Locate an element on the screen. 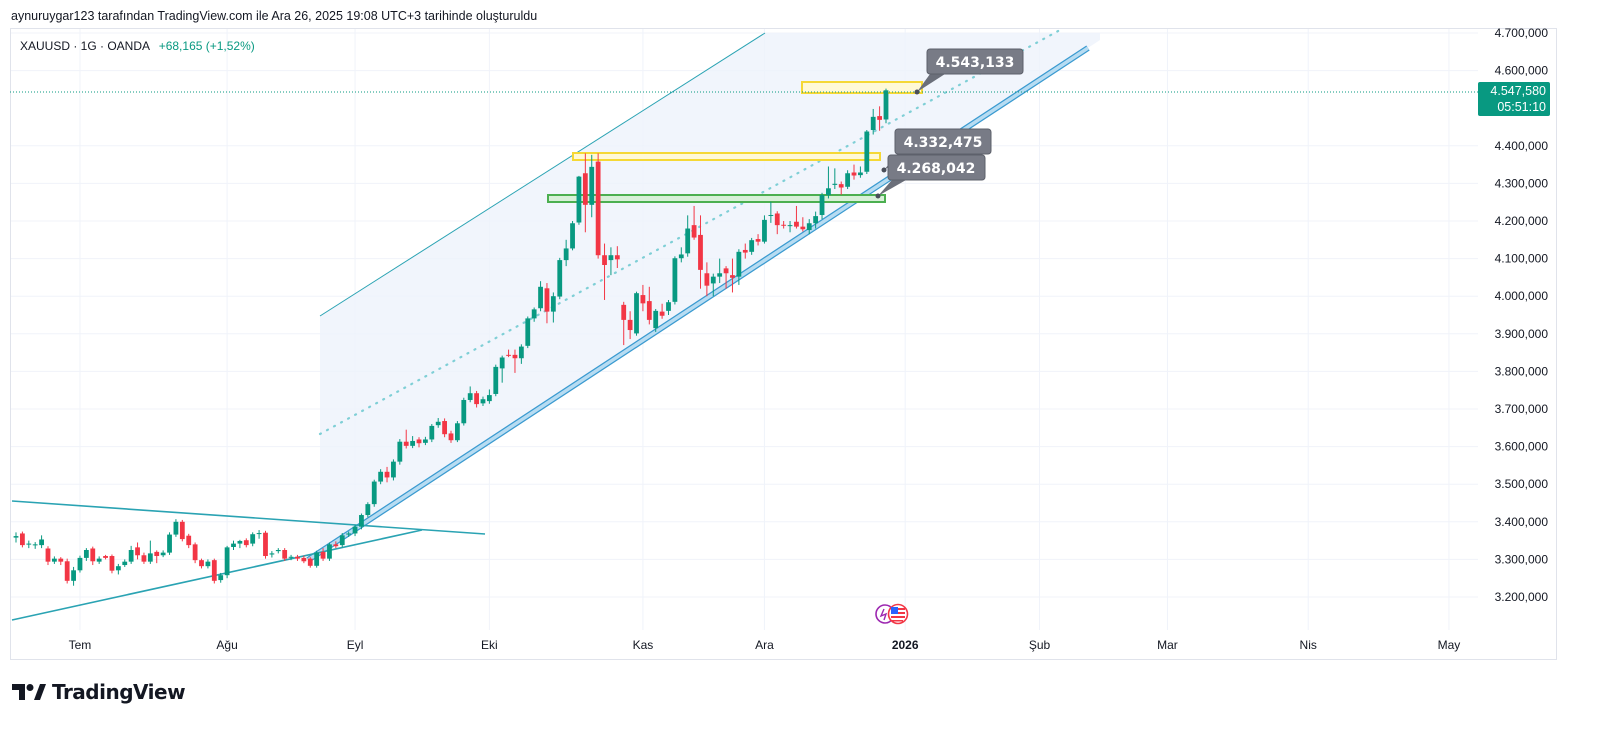  price-tick-label: 4.000,000 is located at coordinates (1522, 296).